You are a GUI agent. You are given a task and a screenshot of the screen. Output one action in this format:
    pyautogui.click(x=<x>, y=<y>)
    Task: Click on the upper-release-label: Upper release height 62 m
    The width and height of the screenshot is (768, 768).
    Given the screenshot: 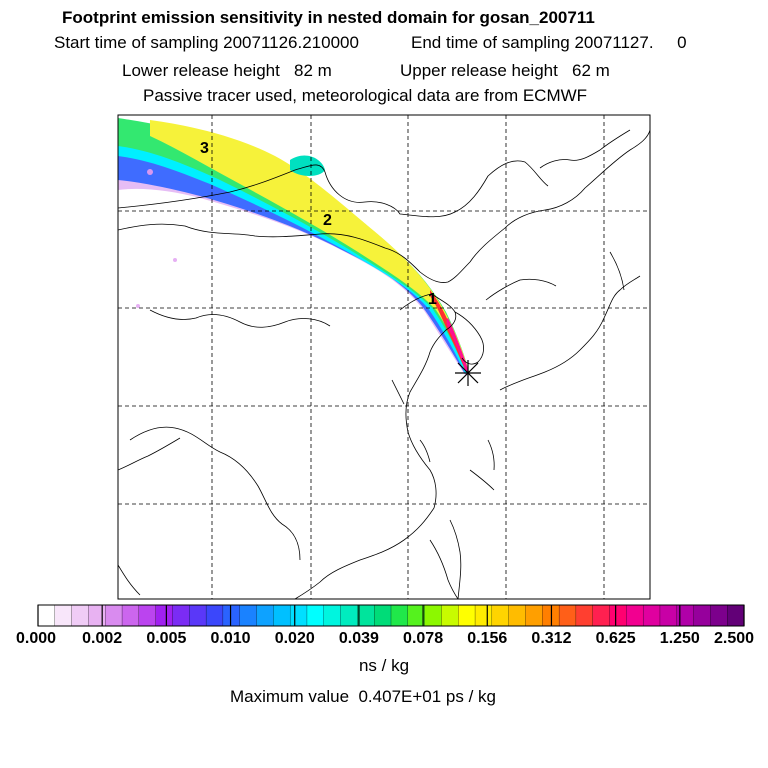 What is the action you would take?
    pyautogui.click(x=505, y=70)
    